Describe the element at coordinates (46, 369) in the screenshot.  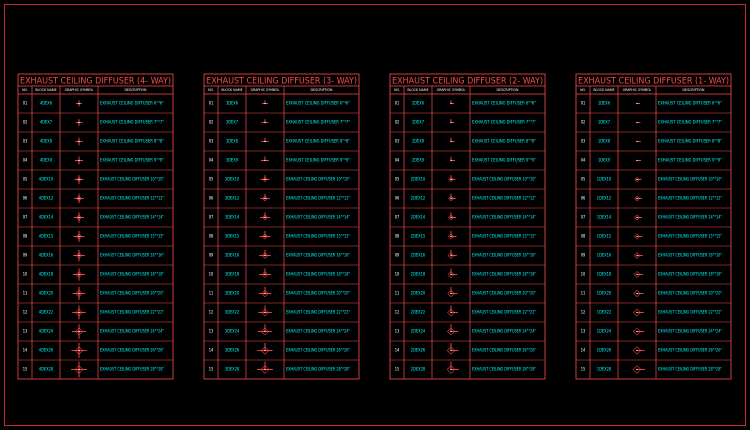
I see `block-name: 4DEX28` at that location.